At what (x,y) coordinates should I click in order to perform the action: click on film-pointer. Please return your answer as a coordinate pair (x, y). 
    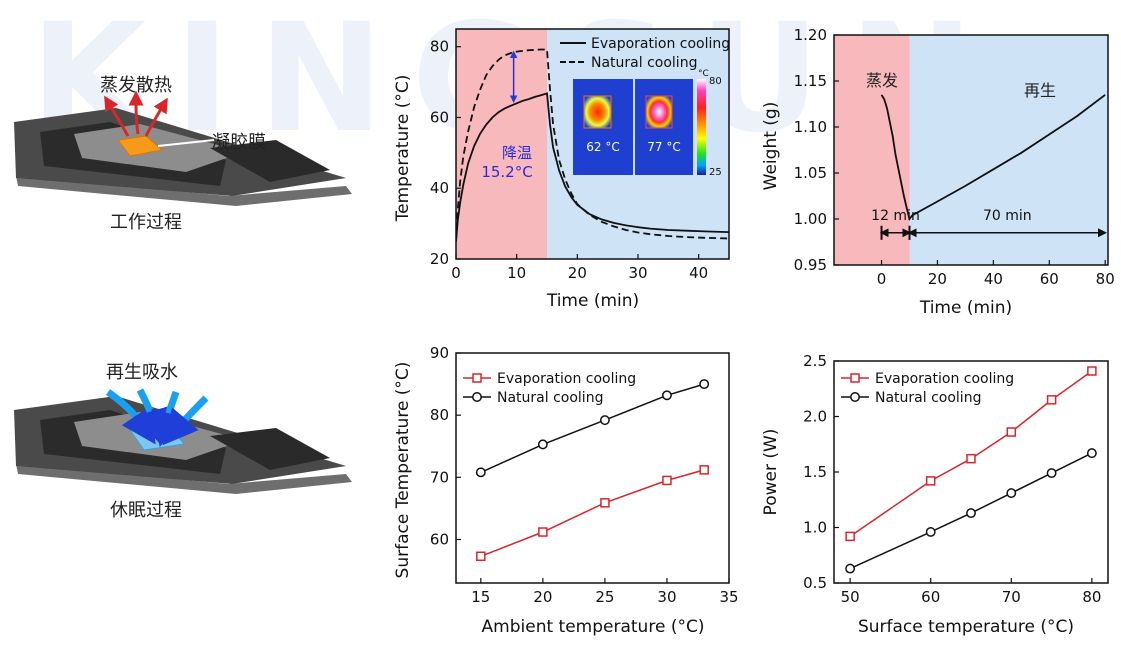
    Looking at the image, I should click on (186, 143).